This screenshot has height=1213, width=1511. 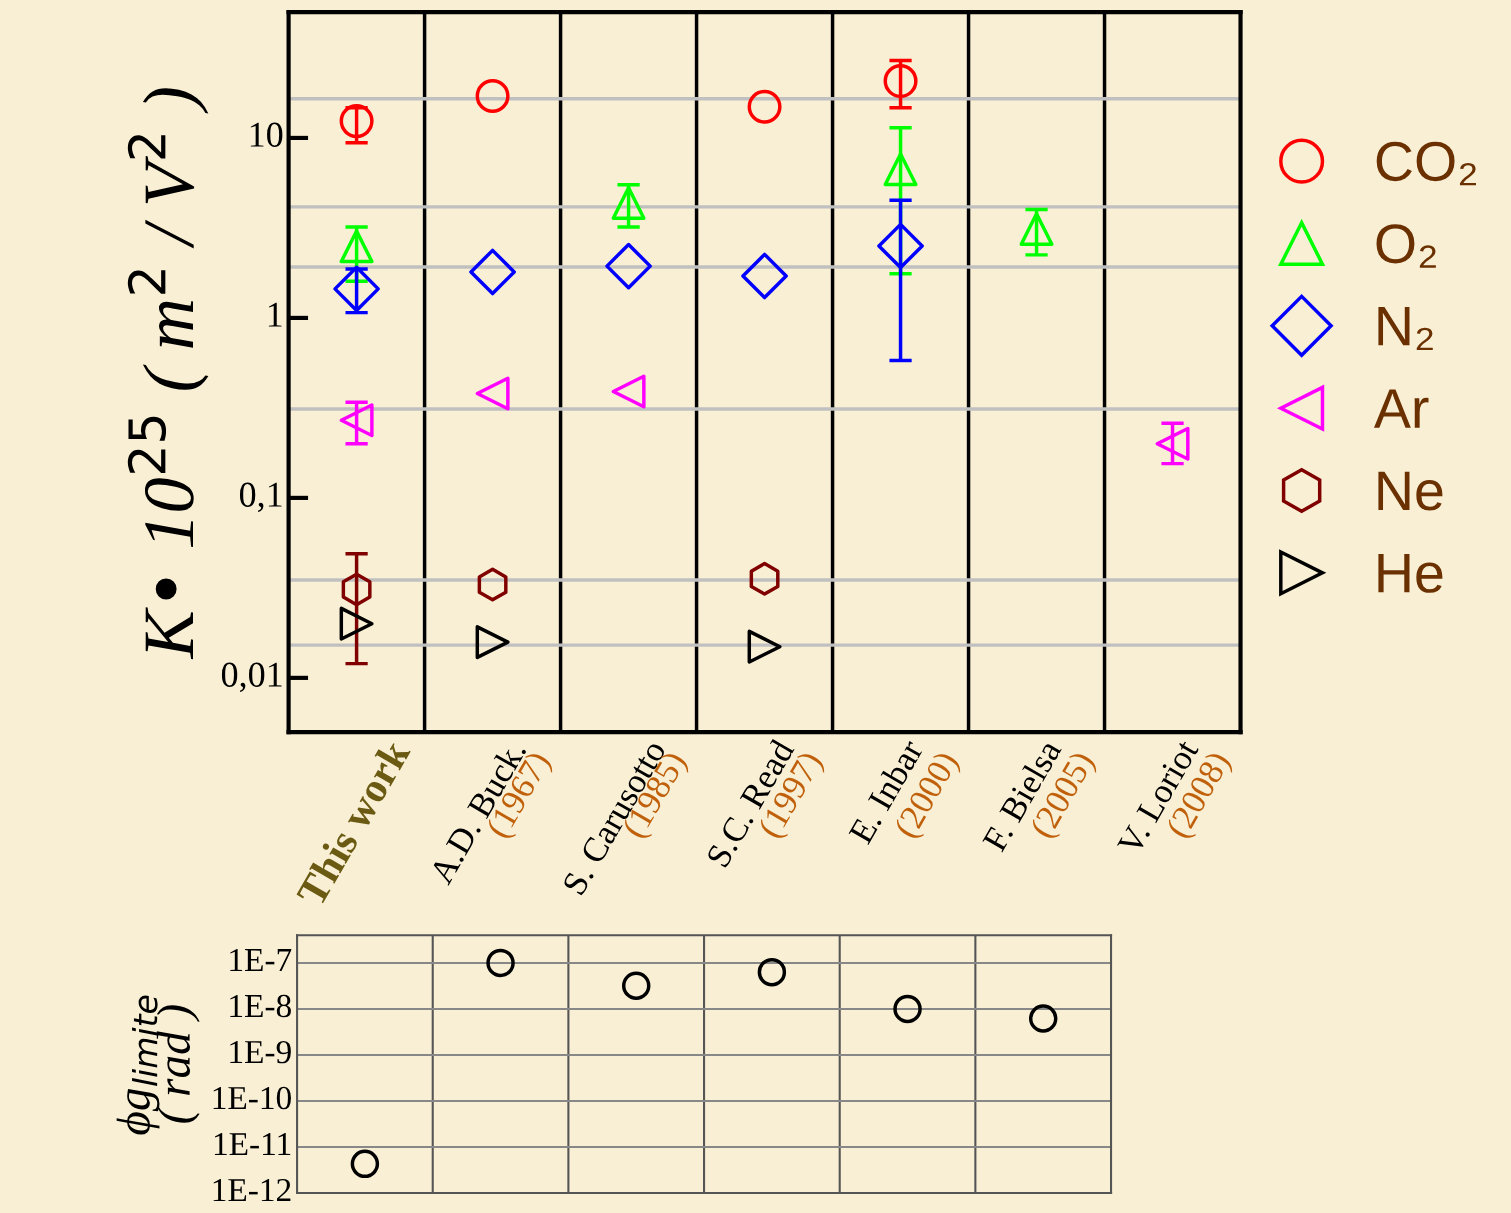 I want to click on legend-label: He, so click(x=1410, y=573).